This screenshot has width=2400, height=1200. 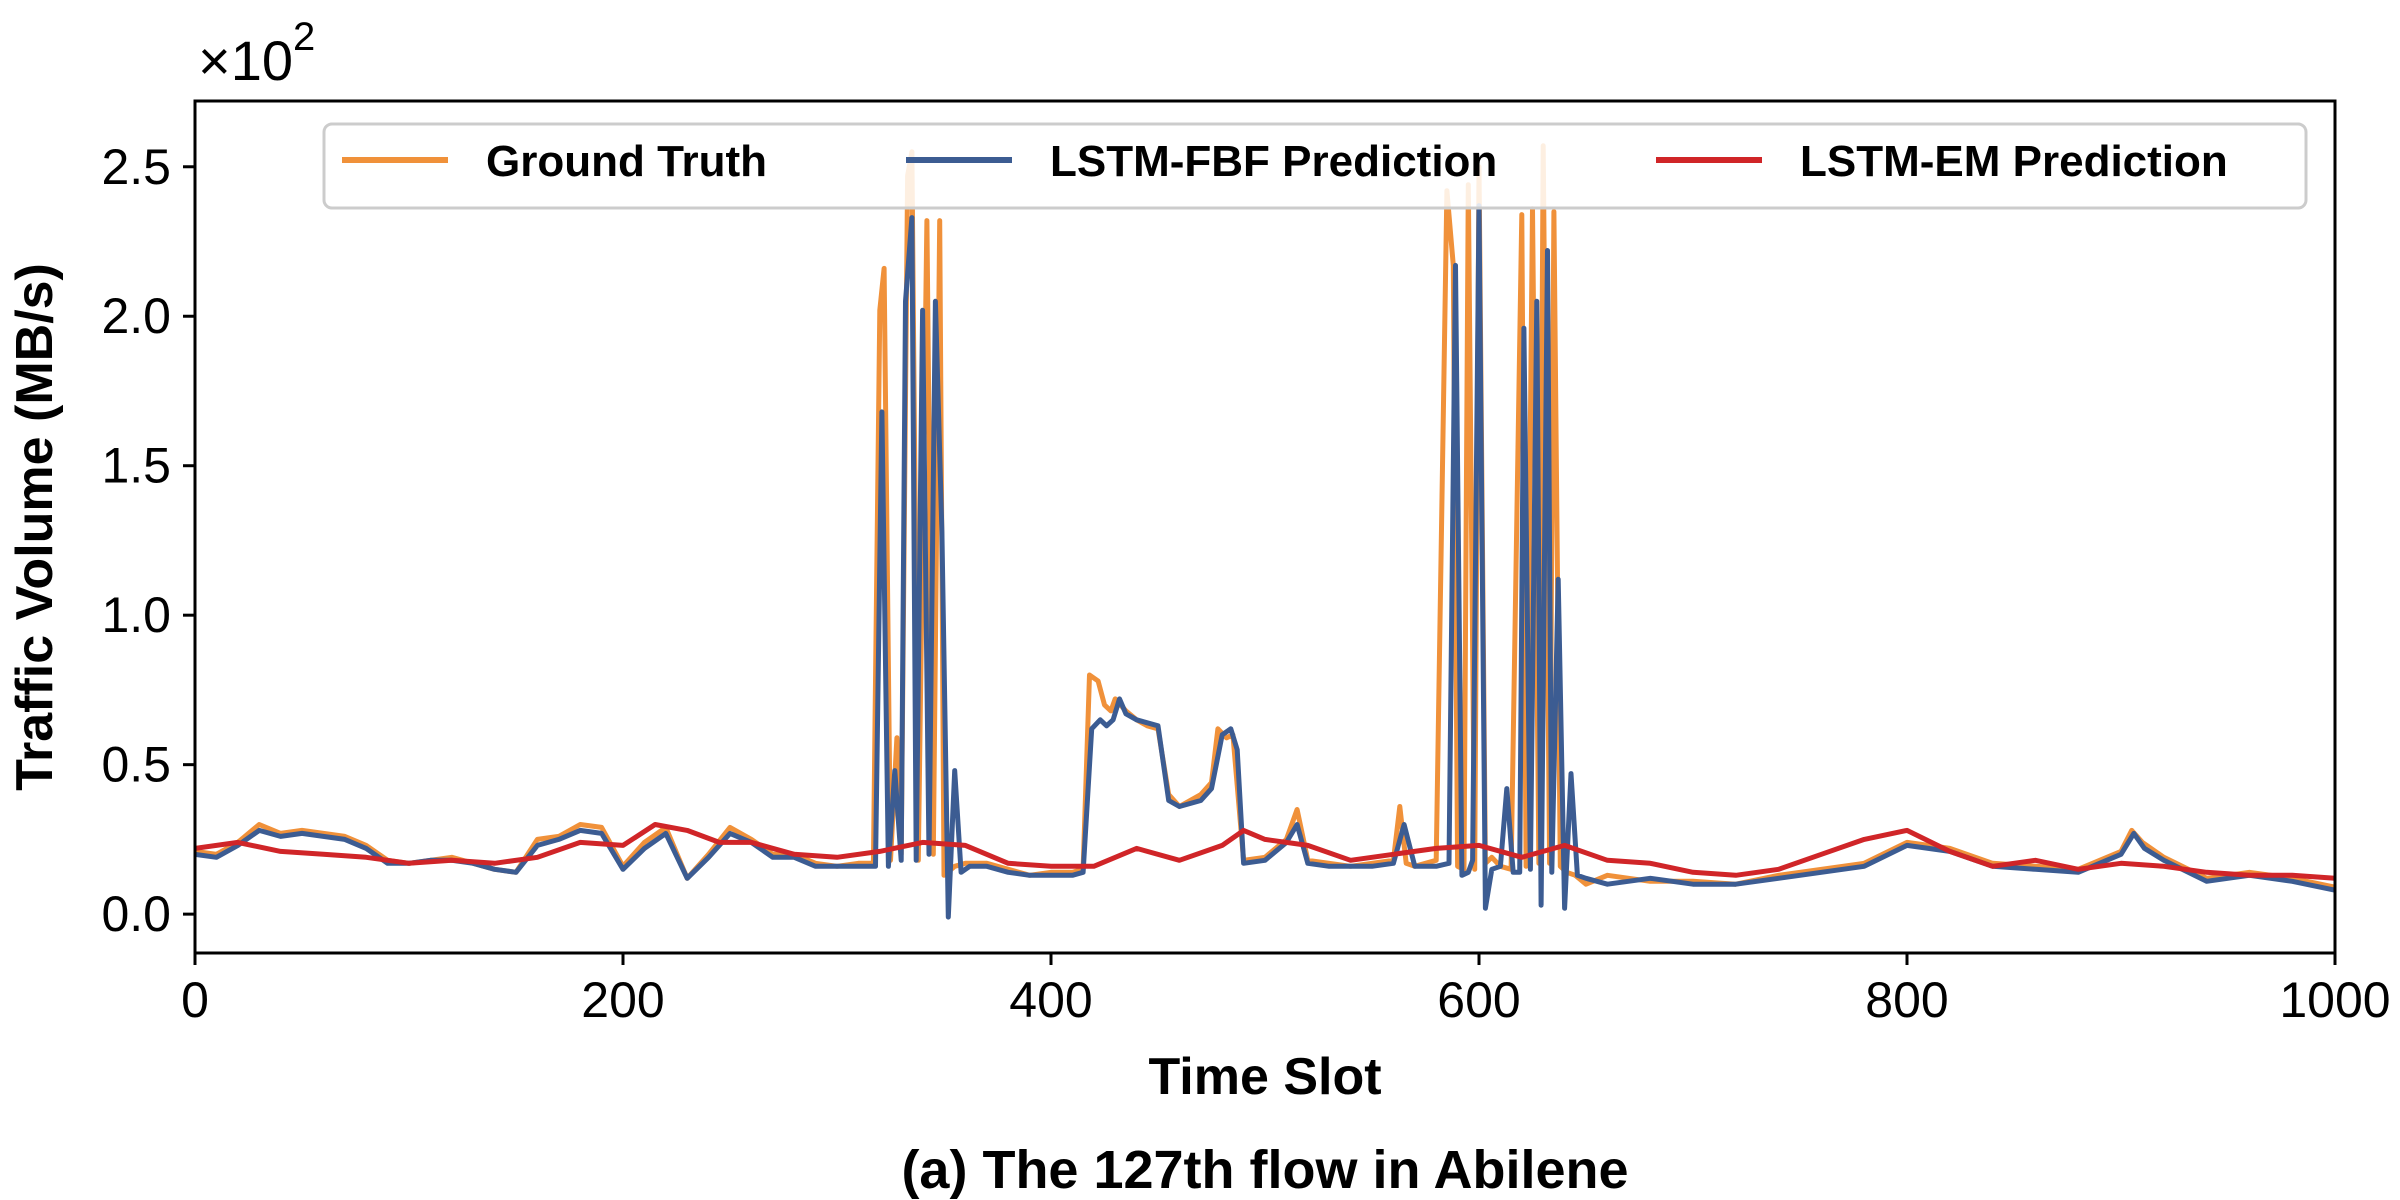 I want to click on x-tick-label: 200, so click(x=622, y=1000).